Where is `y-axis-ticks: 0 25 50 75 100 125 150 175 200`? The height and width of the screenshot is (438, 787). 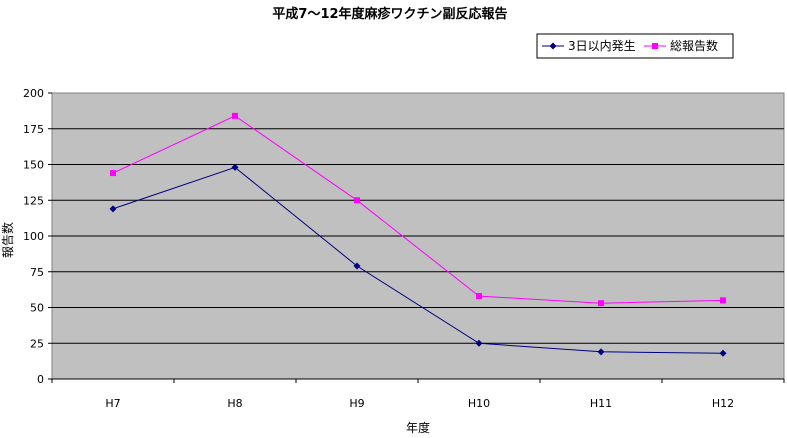
y-axis-ticks: 0 25 50 75 100 125 150 175 200 is located at coordinates (37, 236).